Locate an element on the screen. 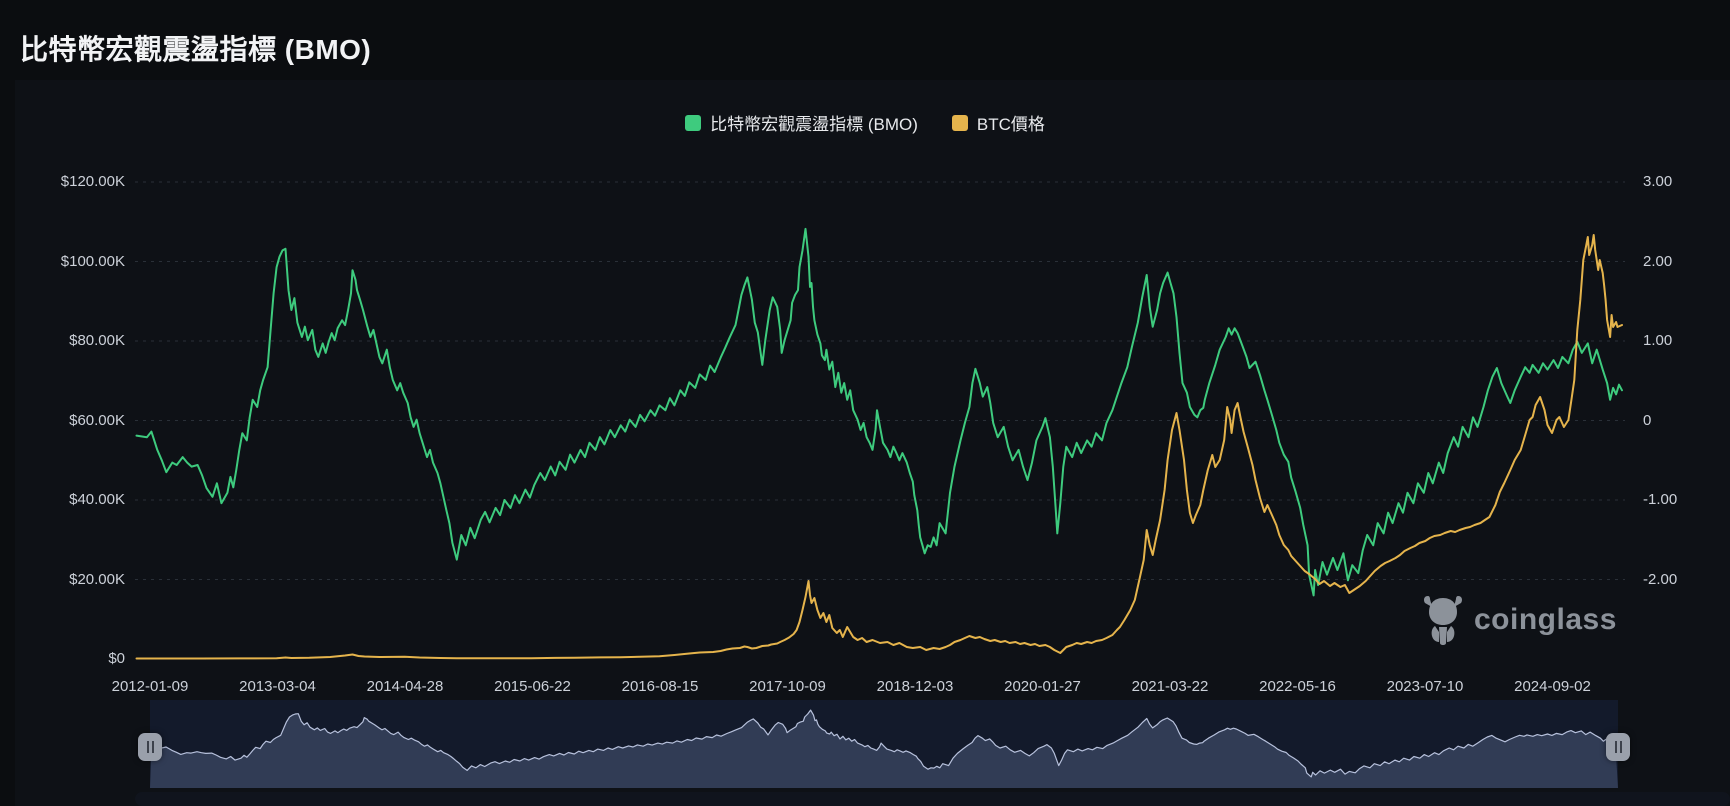 The image size is (1730, 806). y-axis-tick-left: $40.00K is located at coordinates (97, 499).